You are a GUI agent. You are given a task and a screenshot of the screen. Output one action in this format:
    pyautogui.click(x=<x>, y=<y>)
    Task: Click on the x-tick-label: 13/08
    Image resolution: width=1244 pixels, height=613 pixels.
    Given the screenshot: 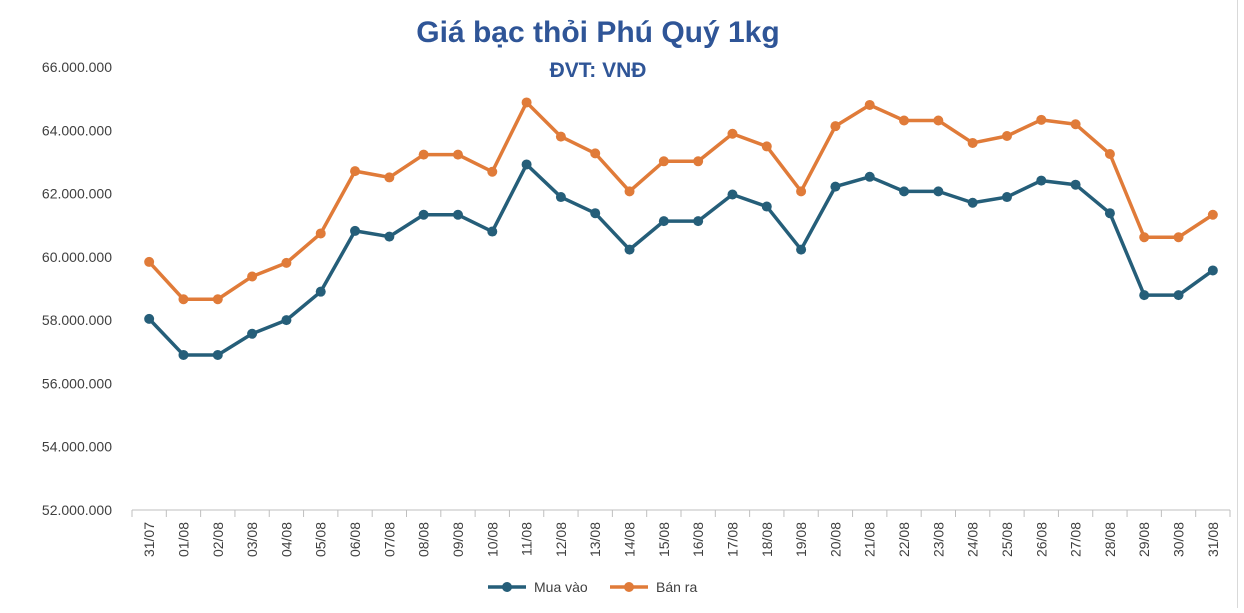 What is the action you would take?
    pyautogui.click(x=595, y=539)
    